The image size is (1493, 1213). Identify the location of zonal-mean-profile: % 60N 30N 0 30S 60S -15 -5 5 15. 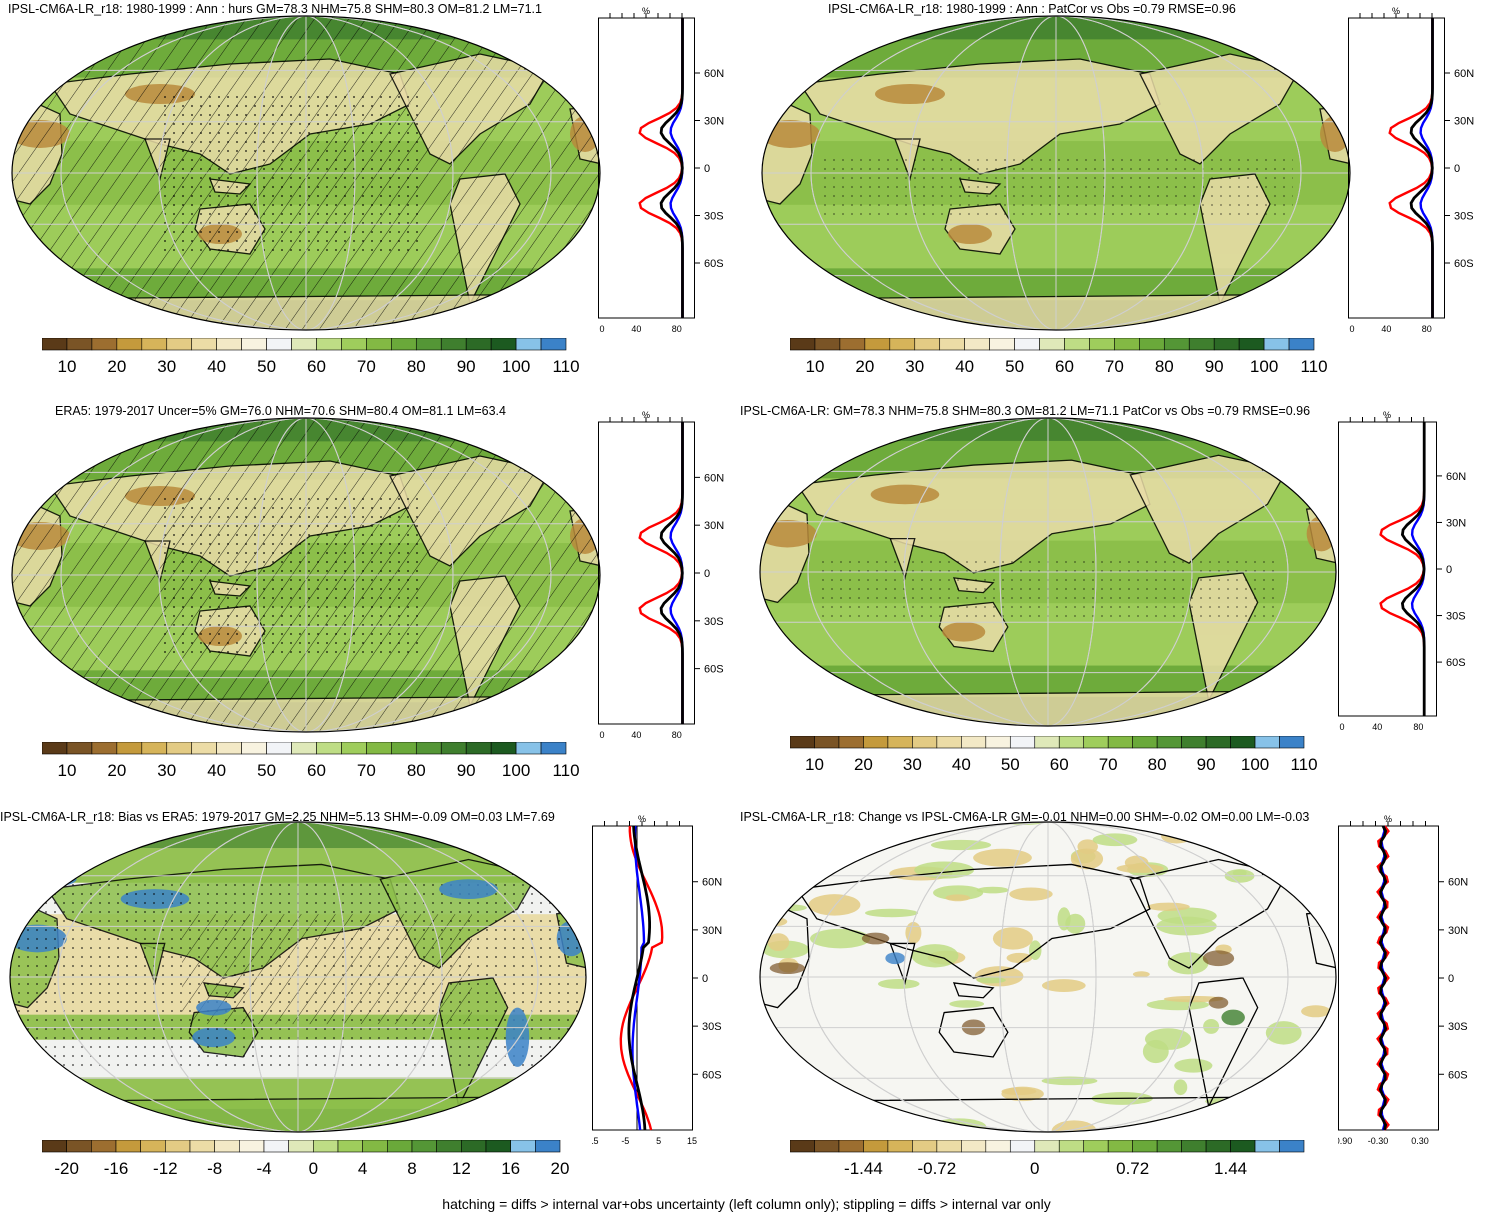
(657, 979).